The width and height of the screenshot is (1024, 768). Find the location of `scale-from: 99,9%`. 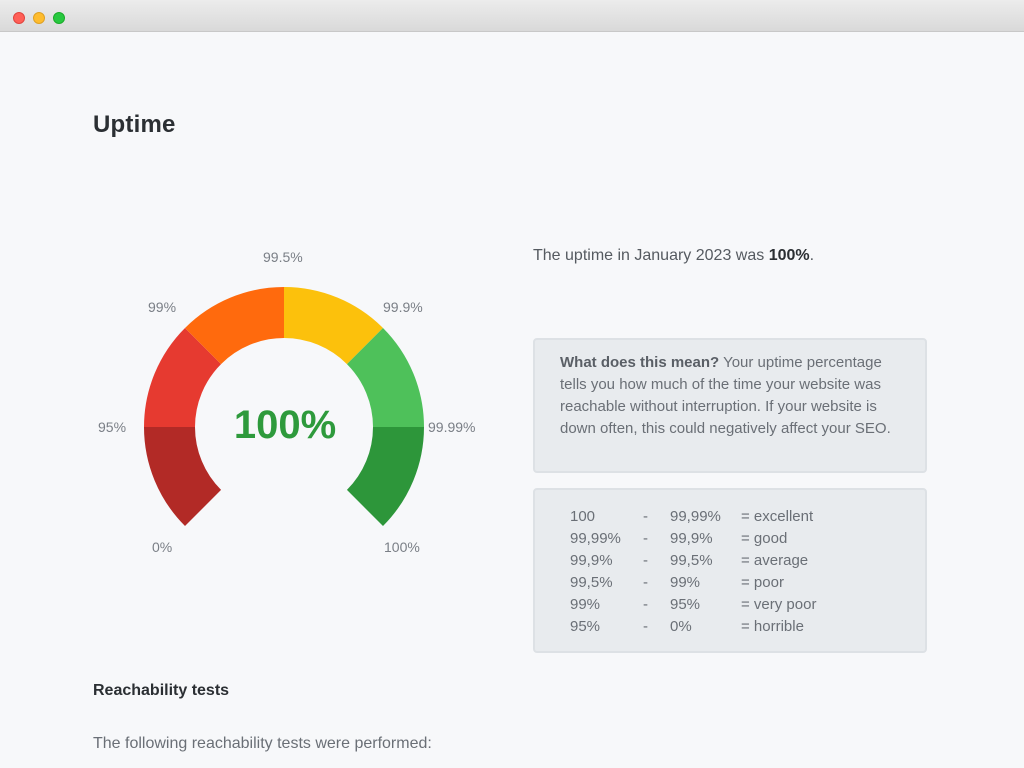

scale-from: 99,9% is located at coordinates (591, 560).